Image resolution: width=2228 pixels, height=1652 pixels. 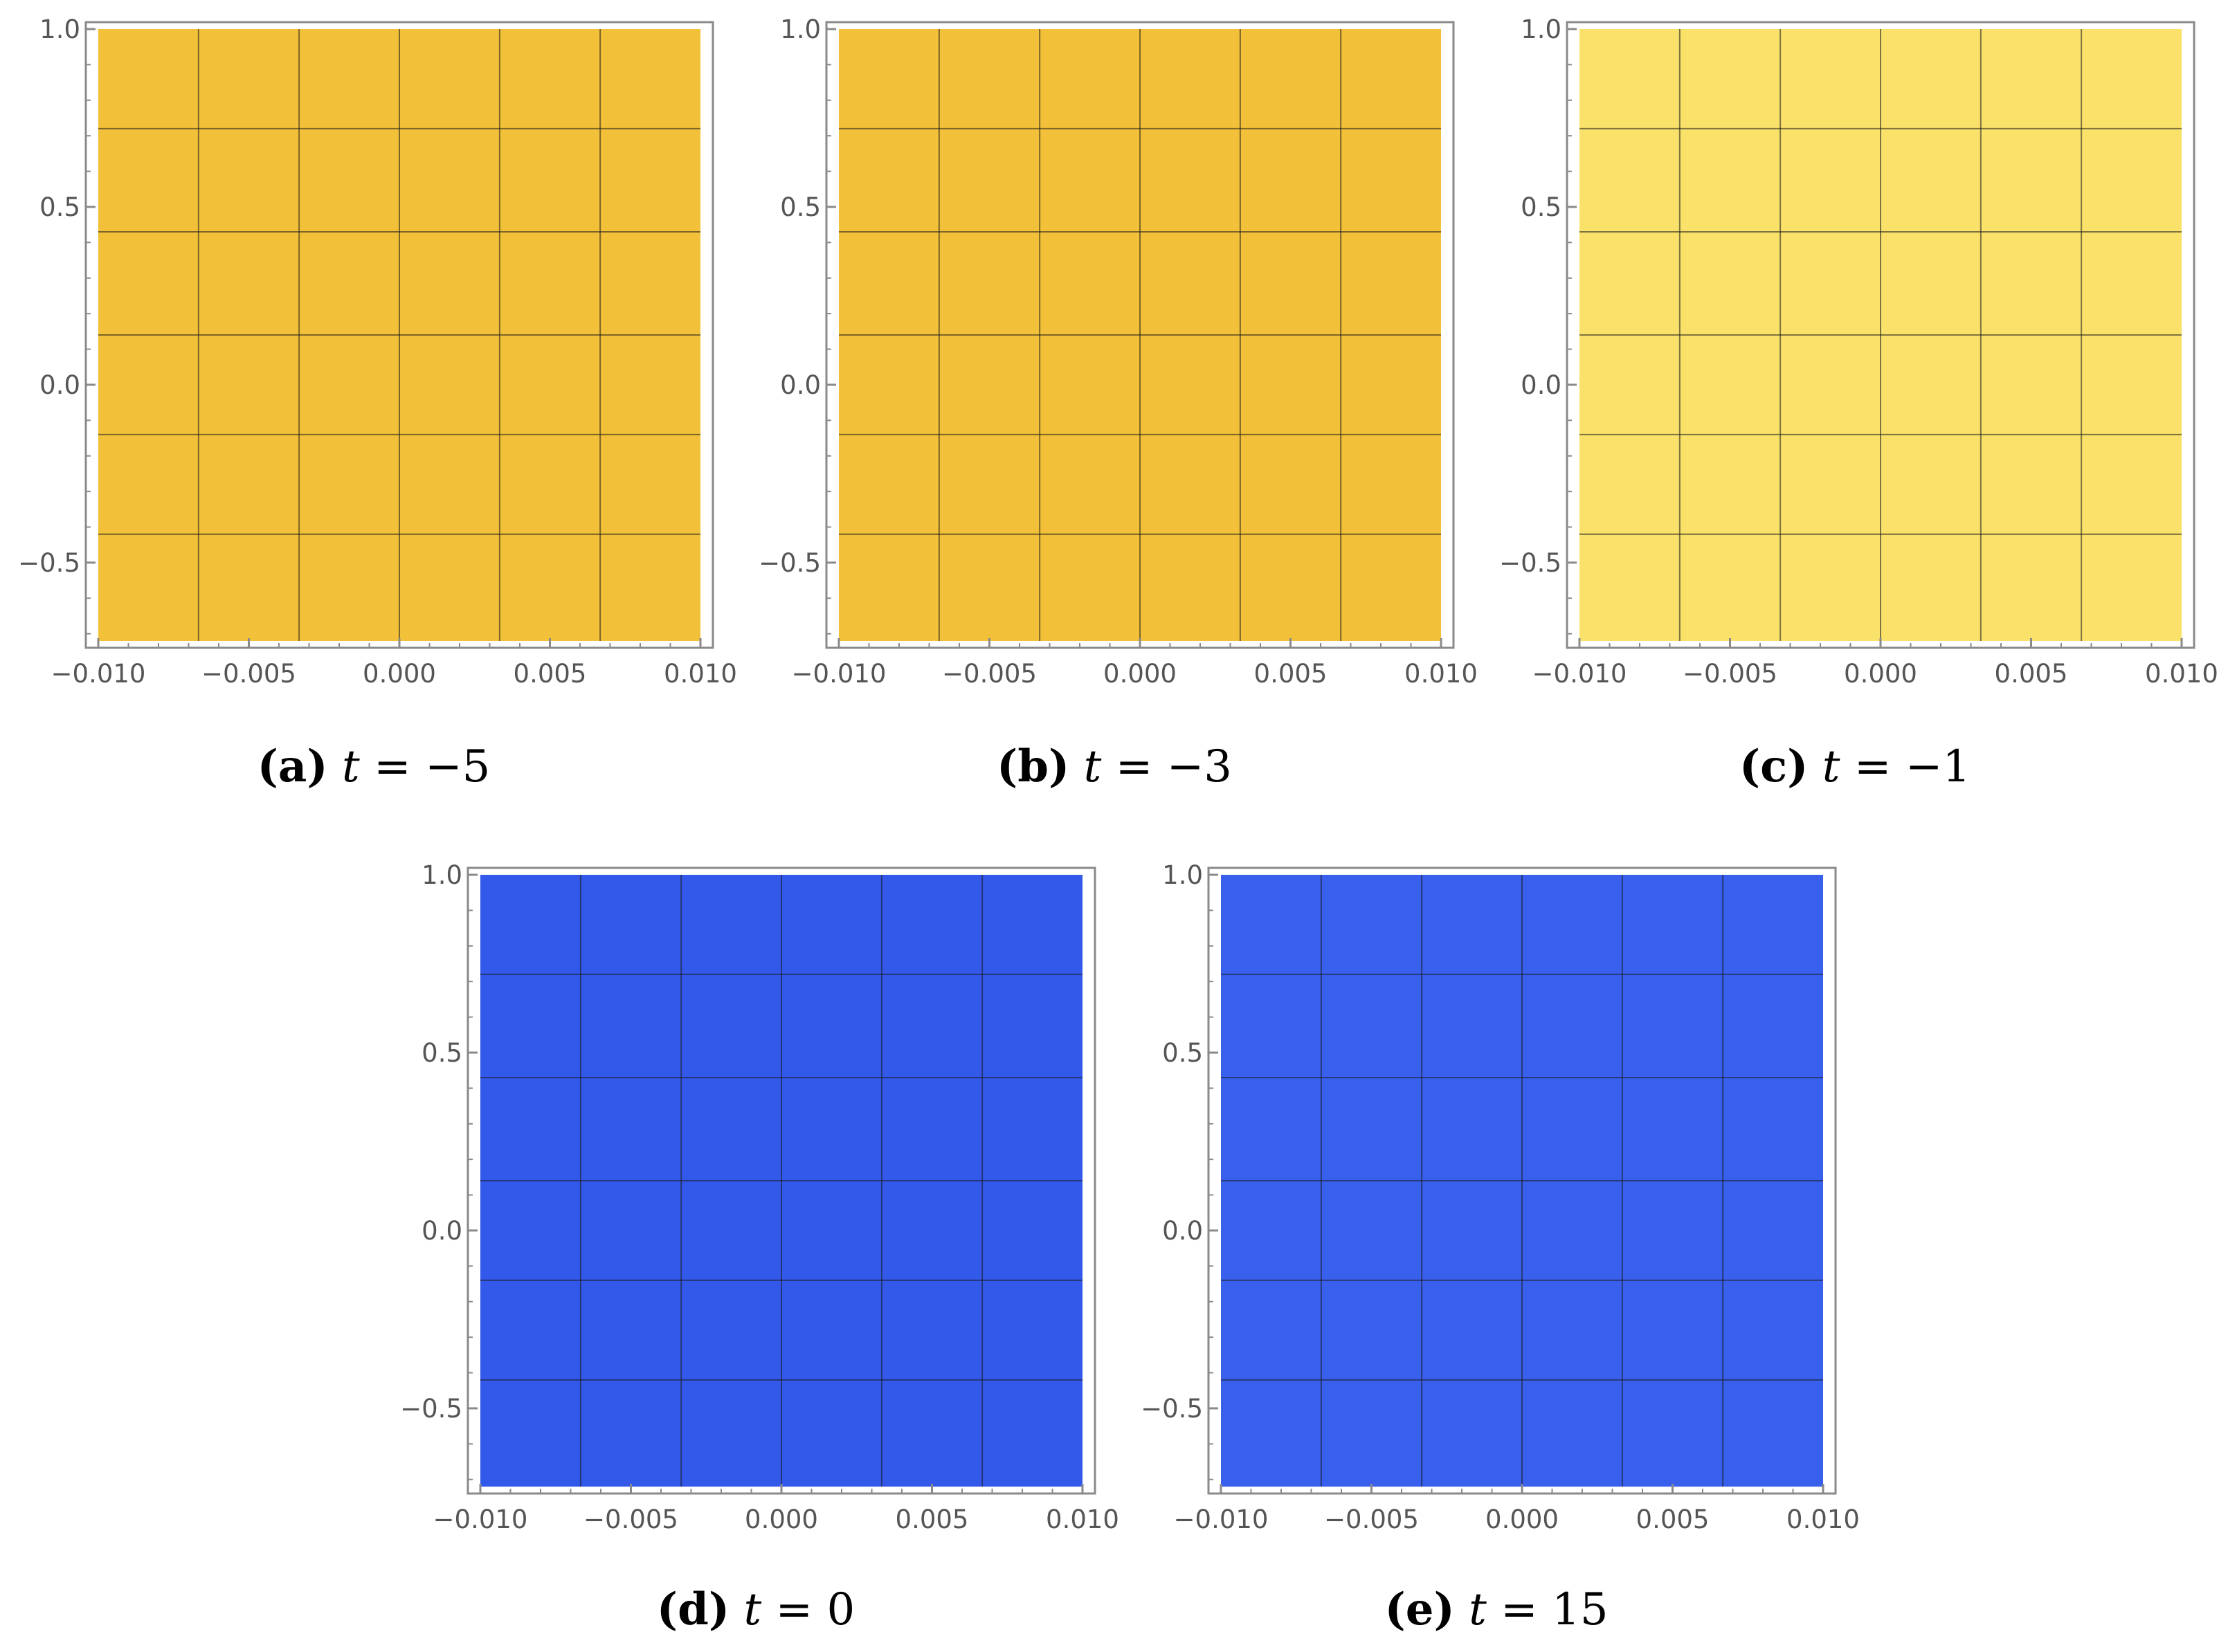 What do you see at coordinates (1500, 1197) in the screenshot?
I see `heatmap-panel-e: −0.5 0.0 0.5 1.0 −0.010 −0.005 0.000 0.005 0.010` at bounding box center [1500, 1197].